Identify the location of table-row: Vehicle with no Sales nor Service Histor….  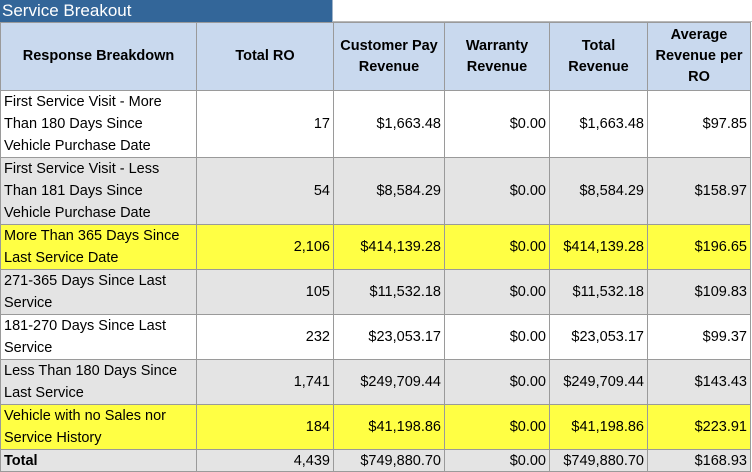
(375, 427).